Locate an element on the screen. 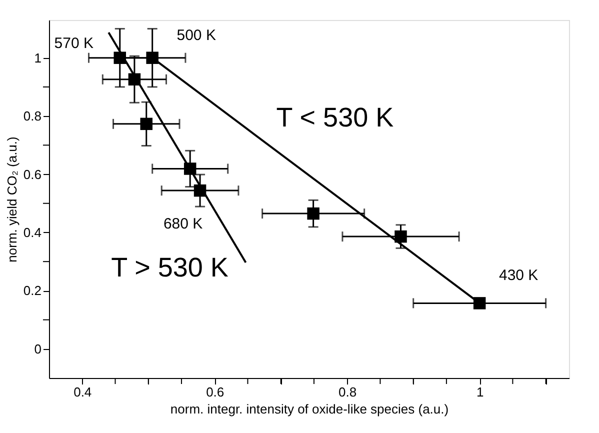  annotation: T < 530 K is located at coordinates (335, 117).